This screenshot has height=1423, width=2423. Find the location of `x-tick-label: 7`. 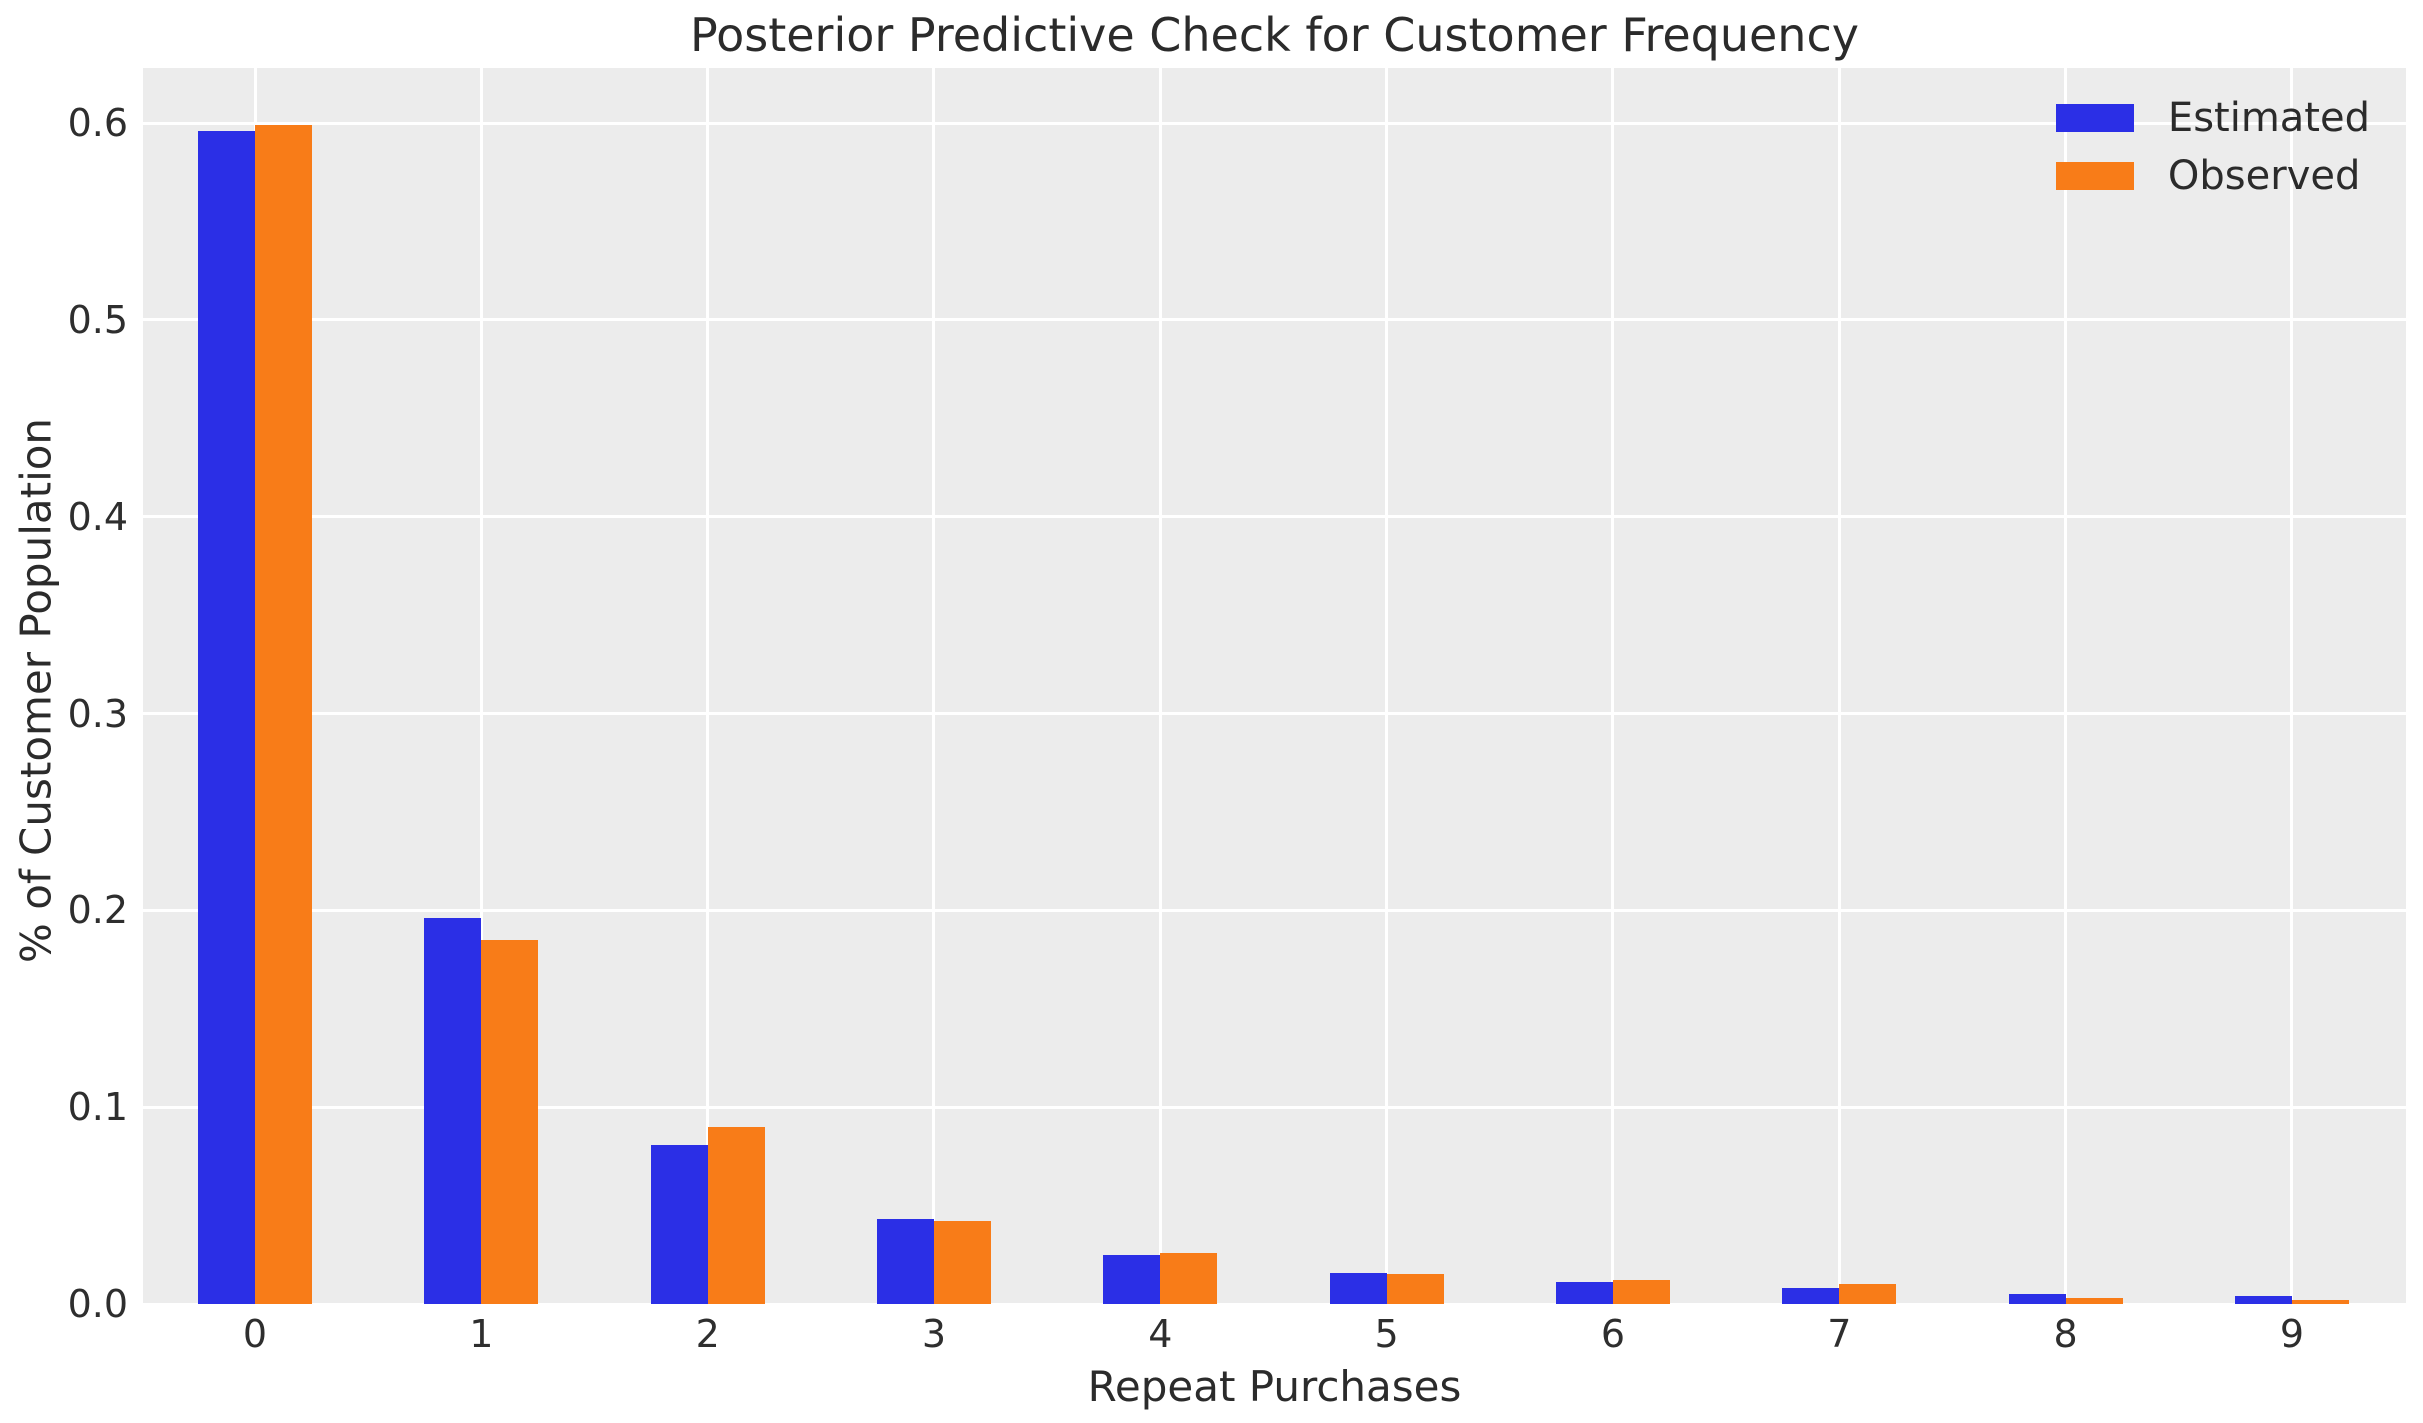

x-tick-label: 7 is located at coordinates (1839, 1334).